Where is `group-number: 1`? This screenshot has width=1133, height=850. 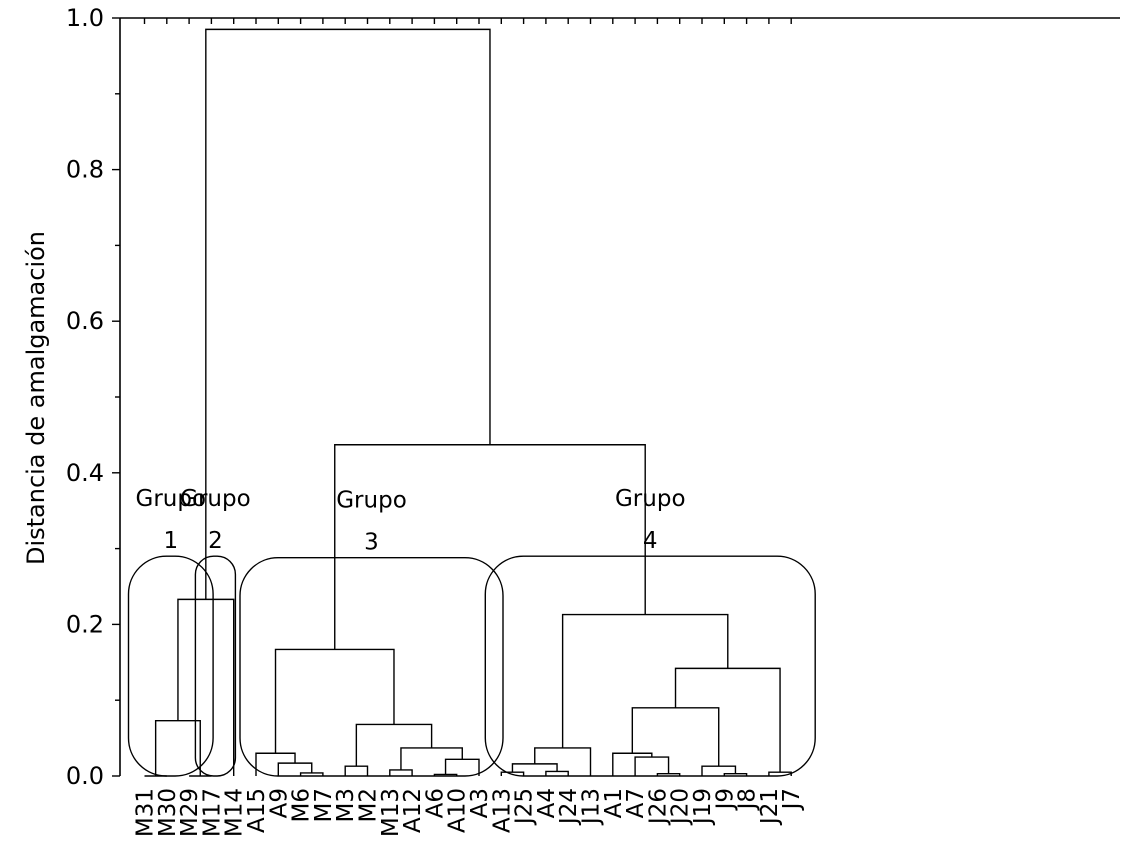 group-number: 1 is located at coordinates (170, 541).